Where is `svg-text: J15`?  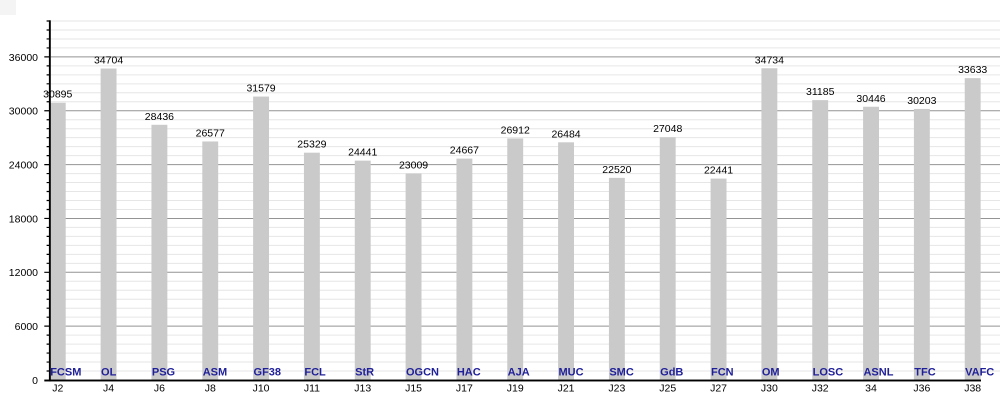 svg-text: J15 is located at coordinates (413, 389).